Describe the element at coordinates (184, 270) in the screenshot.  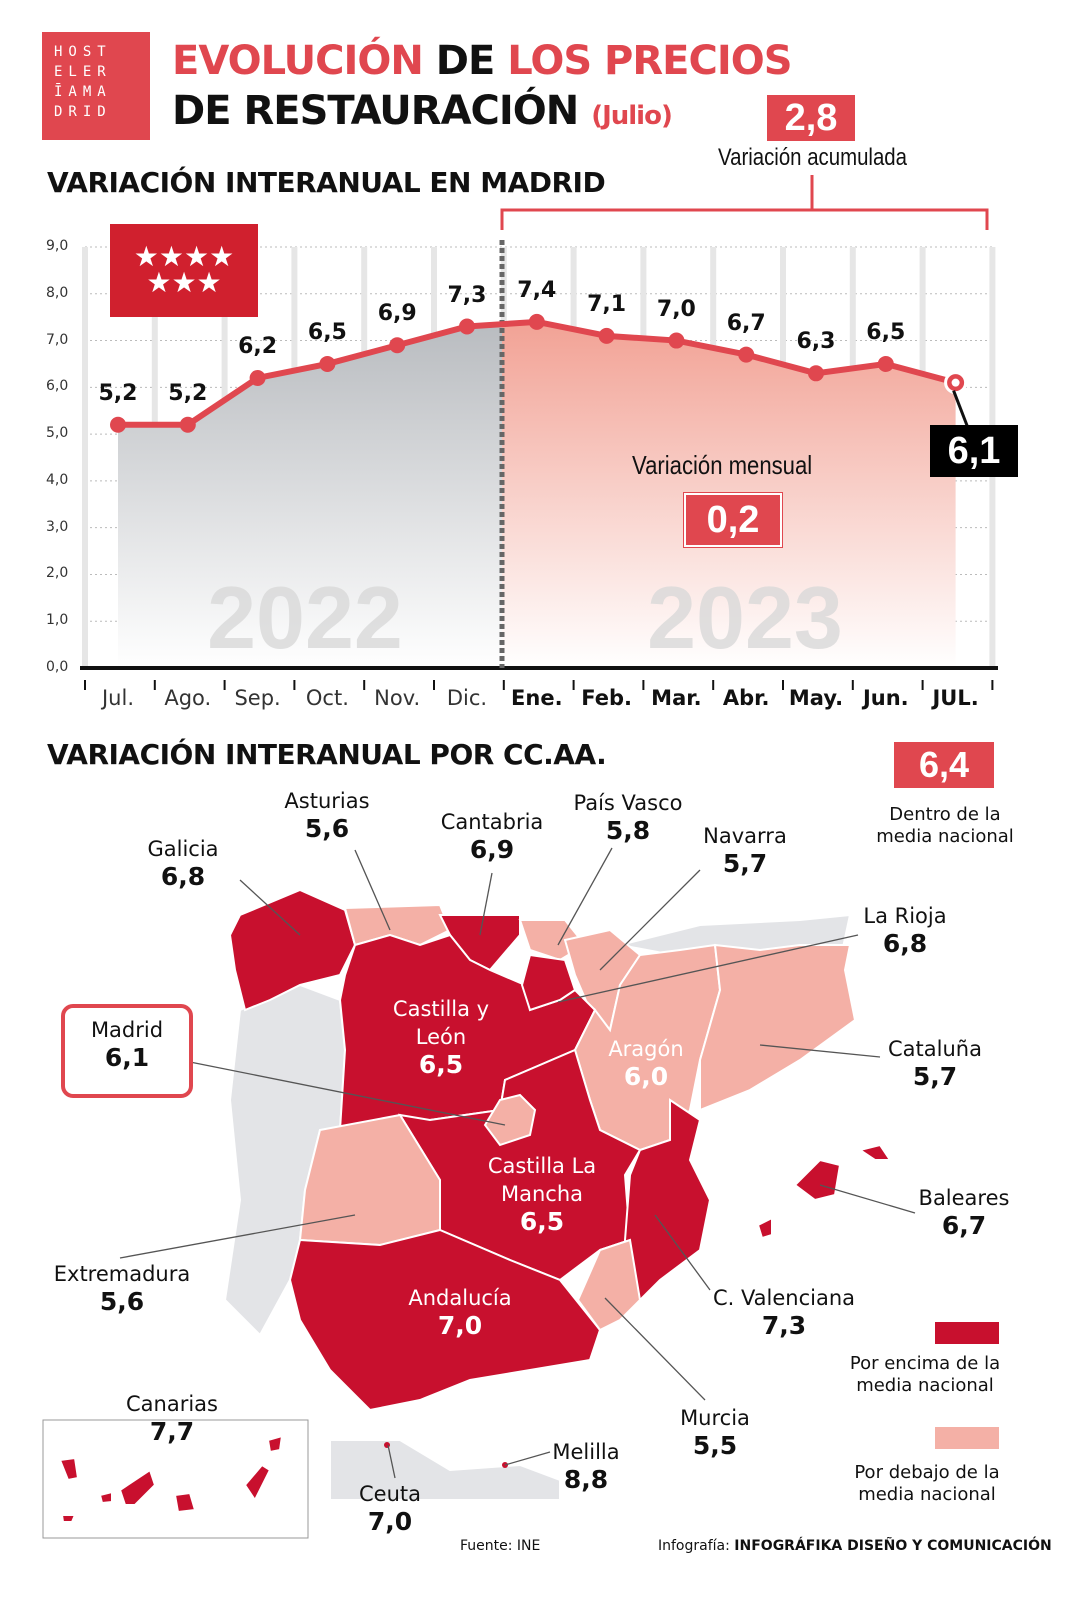
I see `madrid-flag-icon: ★★★★ ★★★` at that location.